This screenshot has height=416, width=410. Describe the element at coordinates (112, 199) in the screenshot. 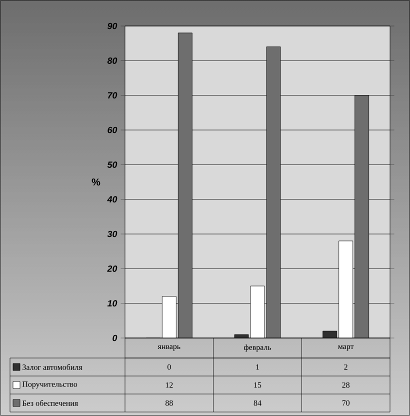

I see `y-tick-label: 40` at that location.